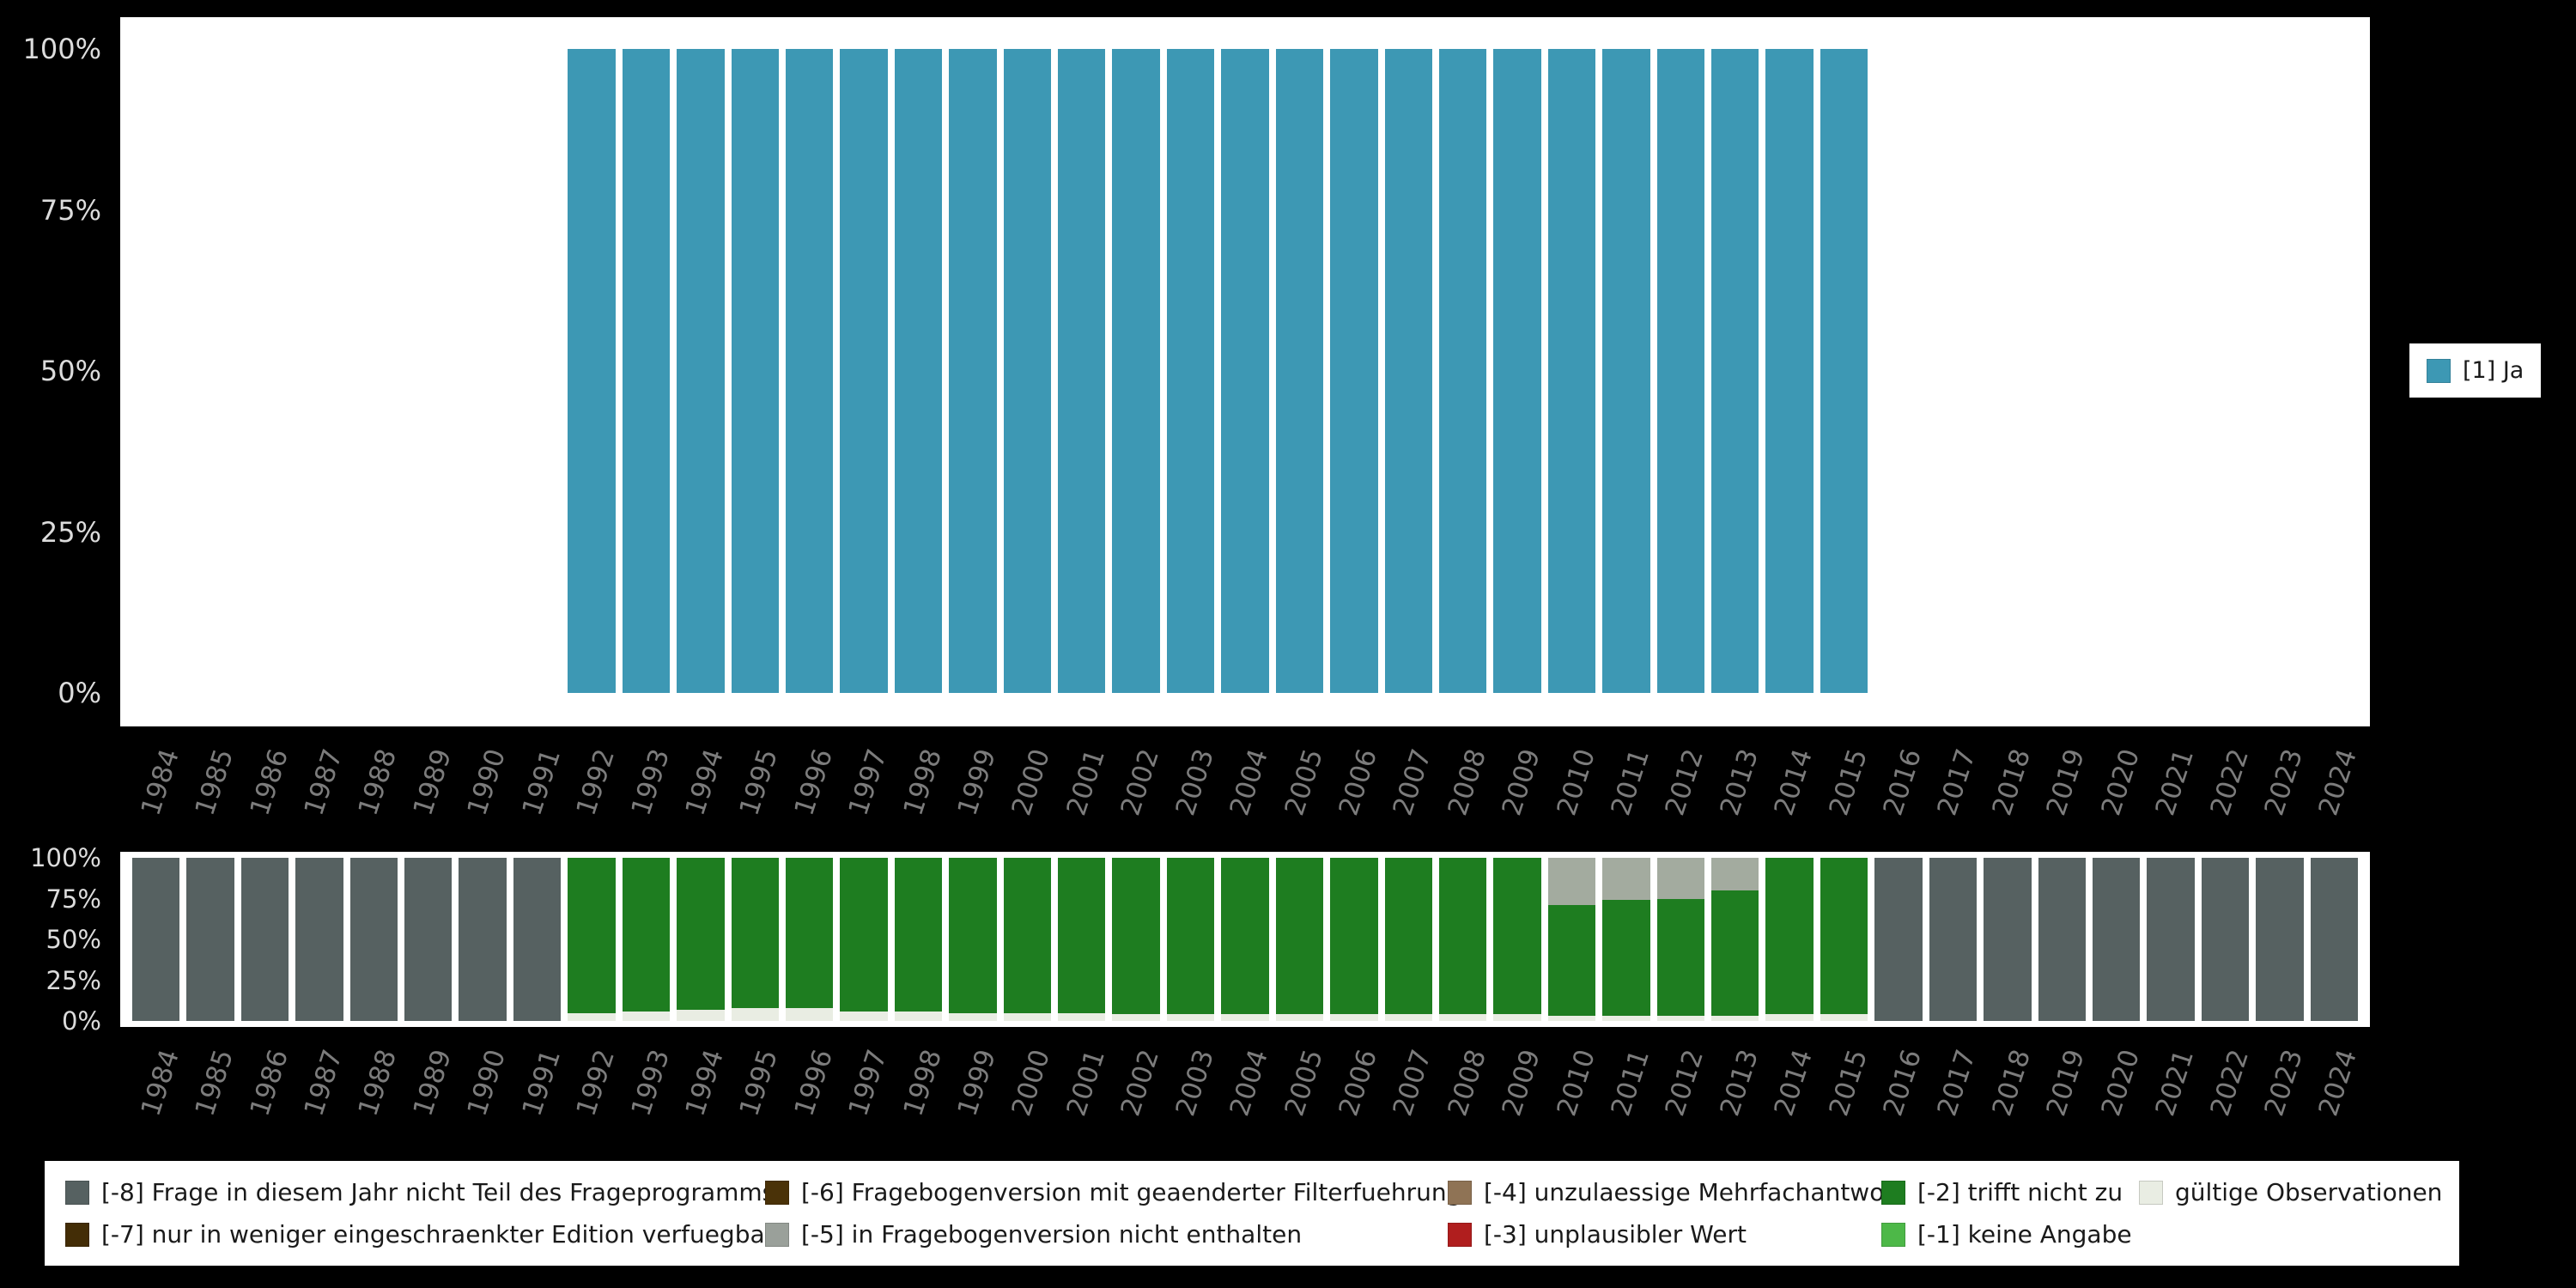 This screenshot has height=1288, width=2576. I want to click on bar-2002-valid, so click(1136, 1017).